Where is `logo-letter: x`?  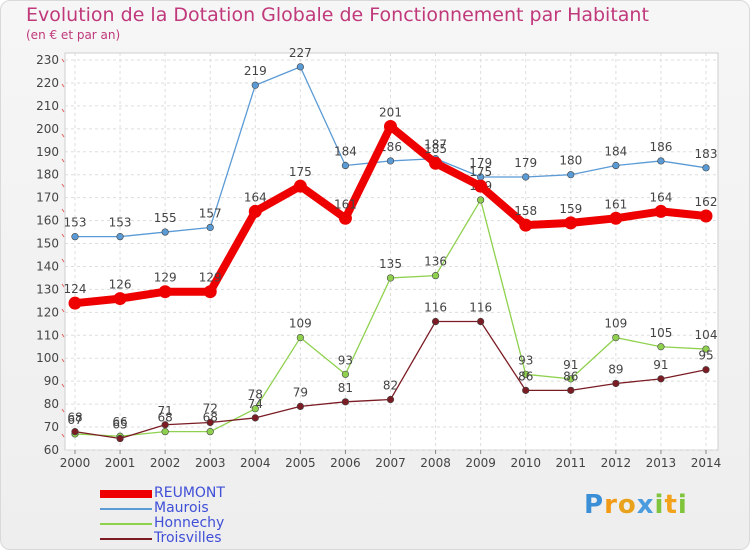 logo-letter: x is located at coordinates (645, 505).